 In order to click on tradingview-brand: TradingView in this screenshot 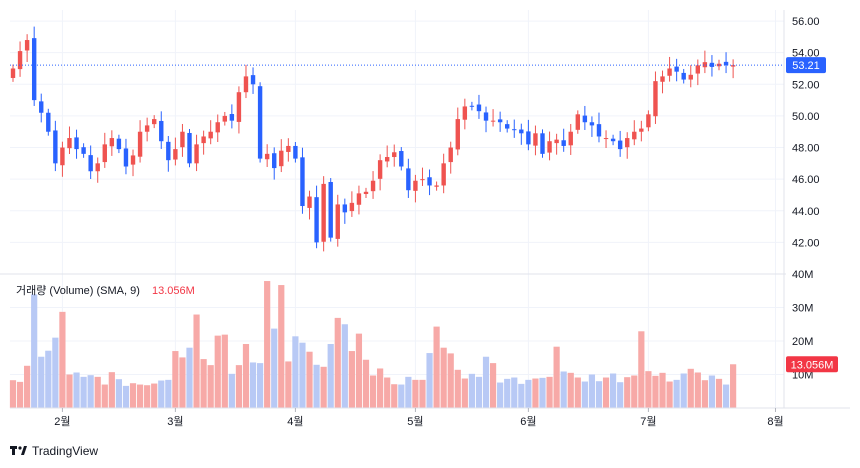, I will do `click(54, 451)`.